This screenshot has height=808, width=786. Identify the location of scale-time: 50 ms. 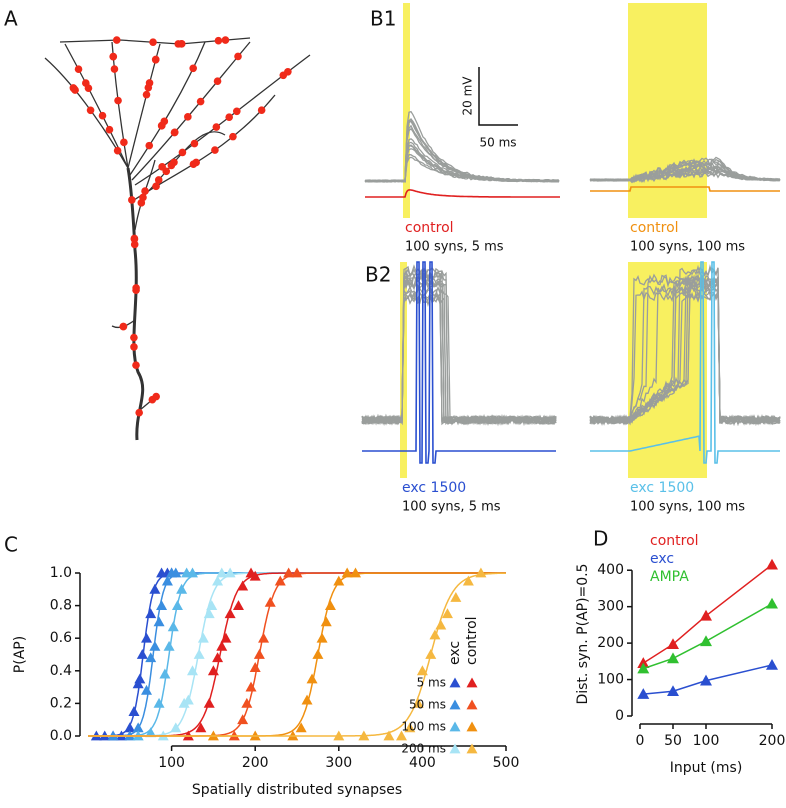
(497, 143).